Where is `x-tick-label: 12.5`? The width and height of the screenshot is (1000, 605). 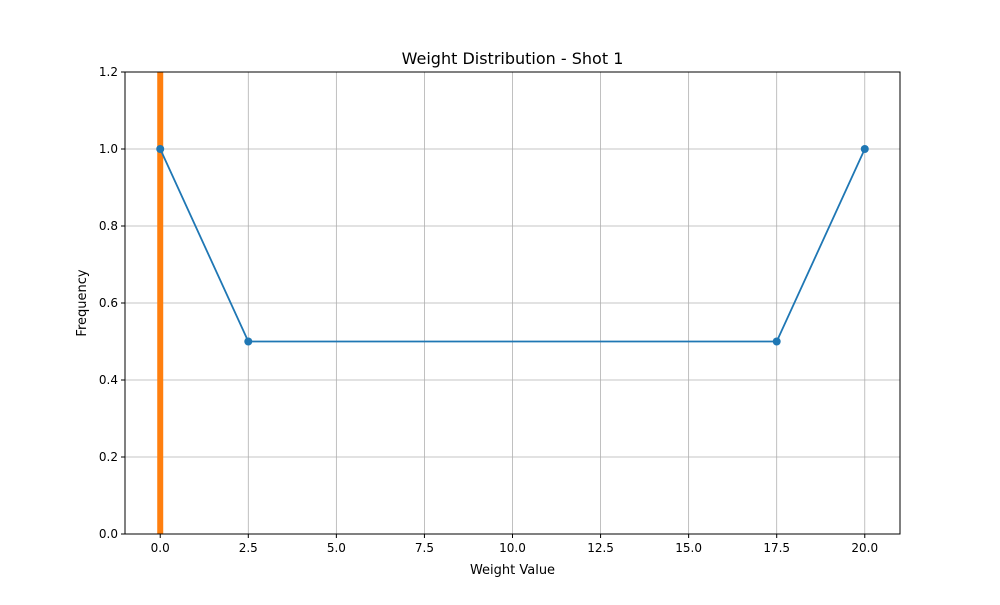
x-tick-label: 12.5 is located at coordinates (600, 548).